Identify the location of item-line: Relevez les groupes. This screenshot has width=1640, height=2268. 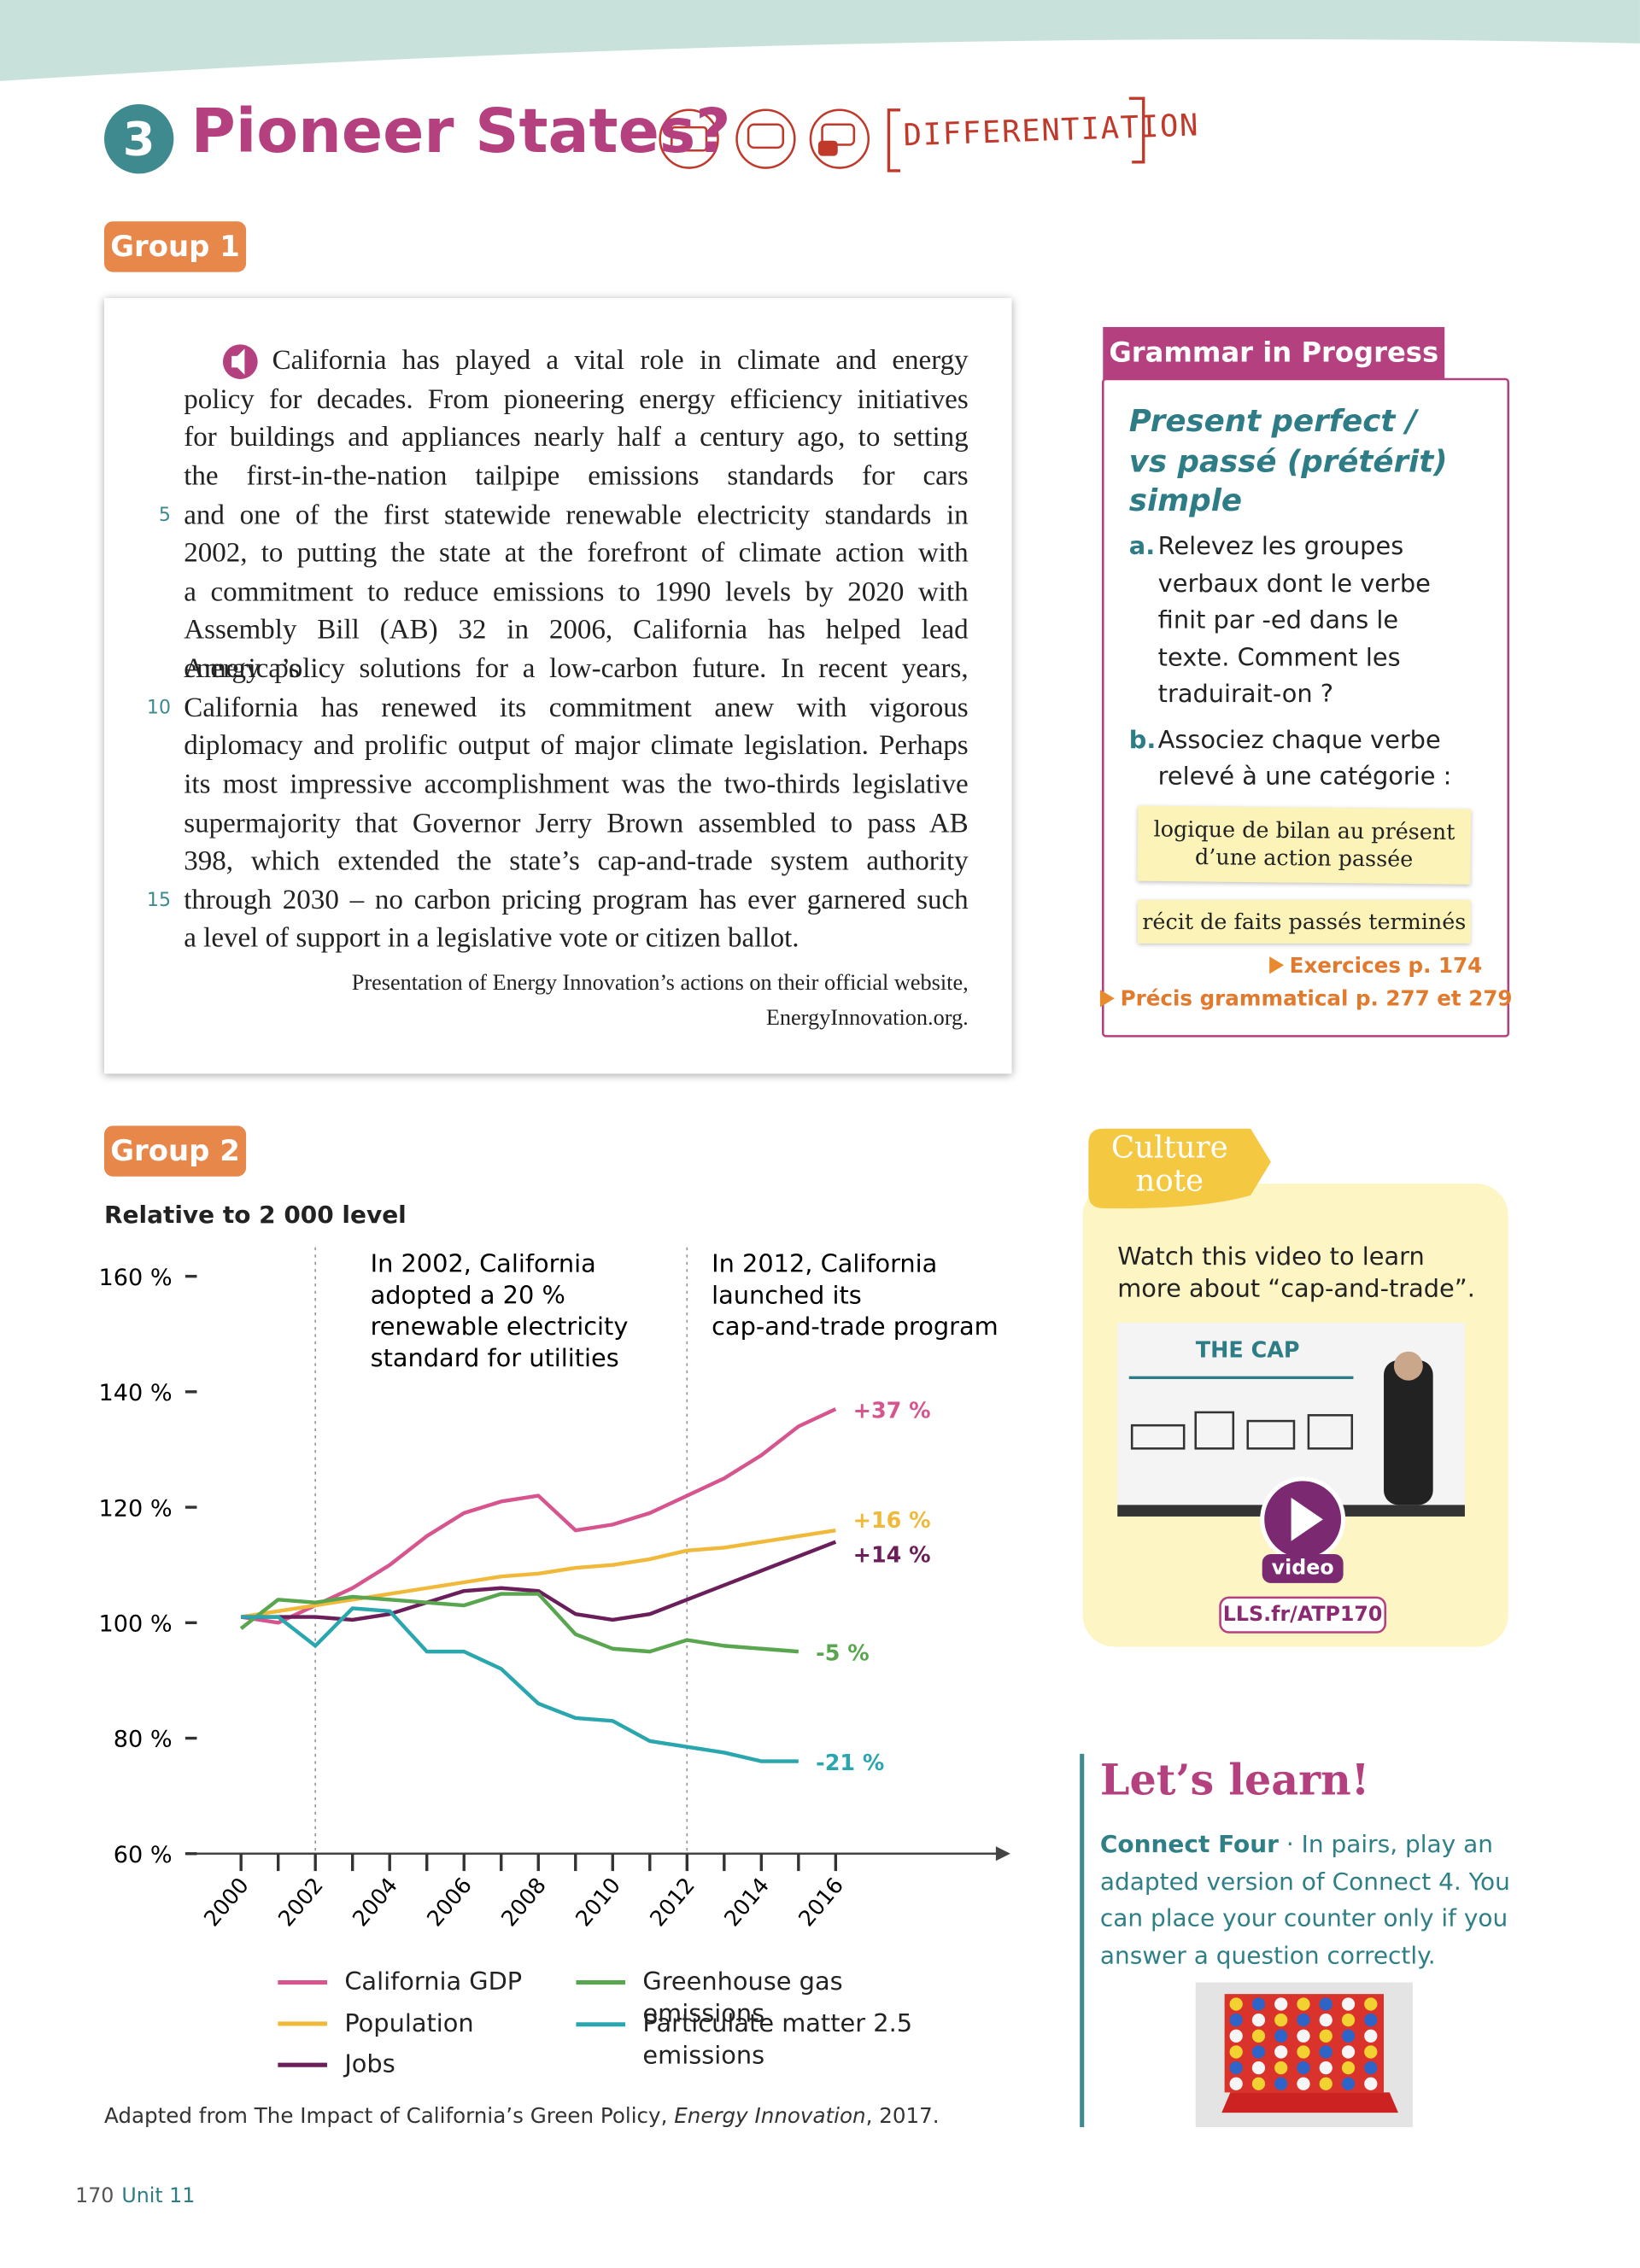
(1280, 547).